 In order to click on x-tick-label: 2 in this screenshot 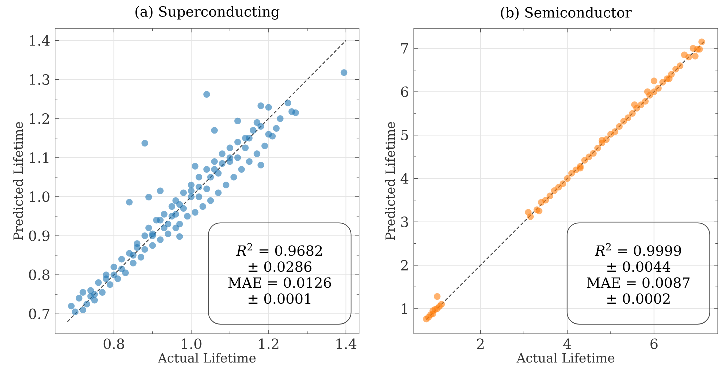, I will do `click(480, 344)`.